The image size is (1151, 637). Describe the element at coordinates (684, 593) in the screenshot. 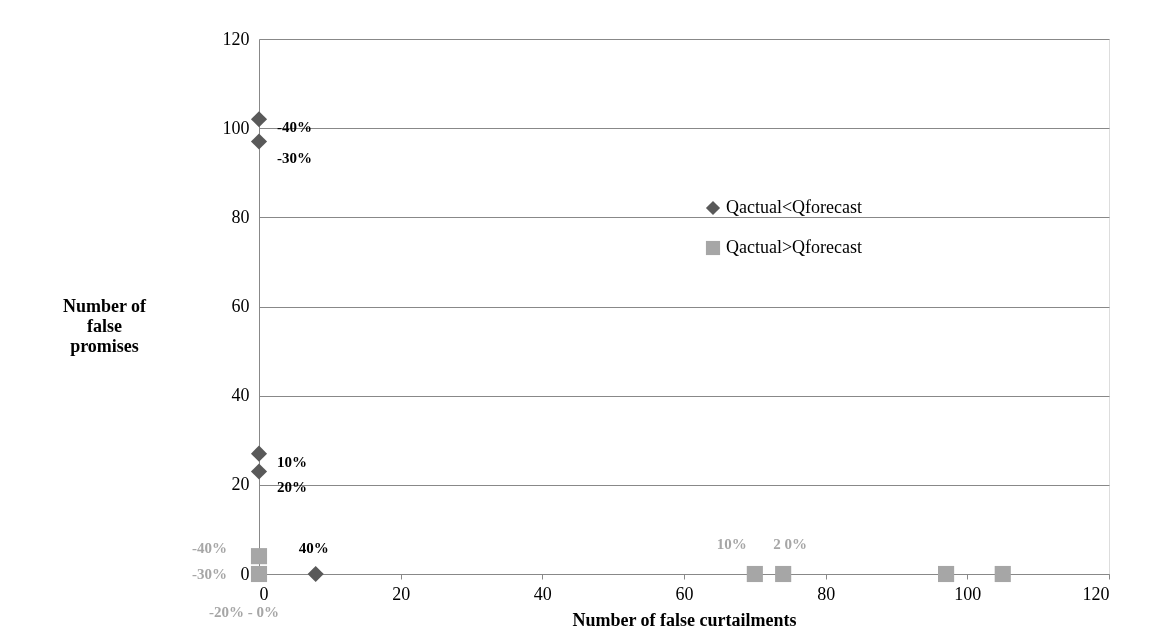

I see `x-tick-label: 60` at that location.